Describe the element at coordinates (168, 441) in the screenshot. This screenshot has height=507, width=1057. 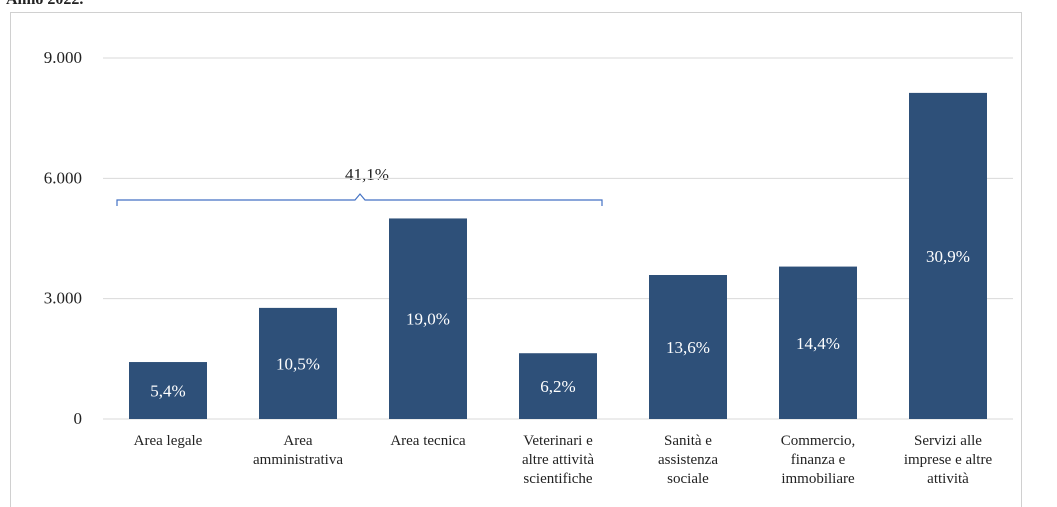
I see `x-tick-label: Area legale` at that location.